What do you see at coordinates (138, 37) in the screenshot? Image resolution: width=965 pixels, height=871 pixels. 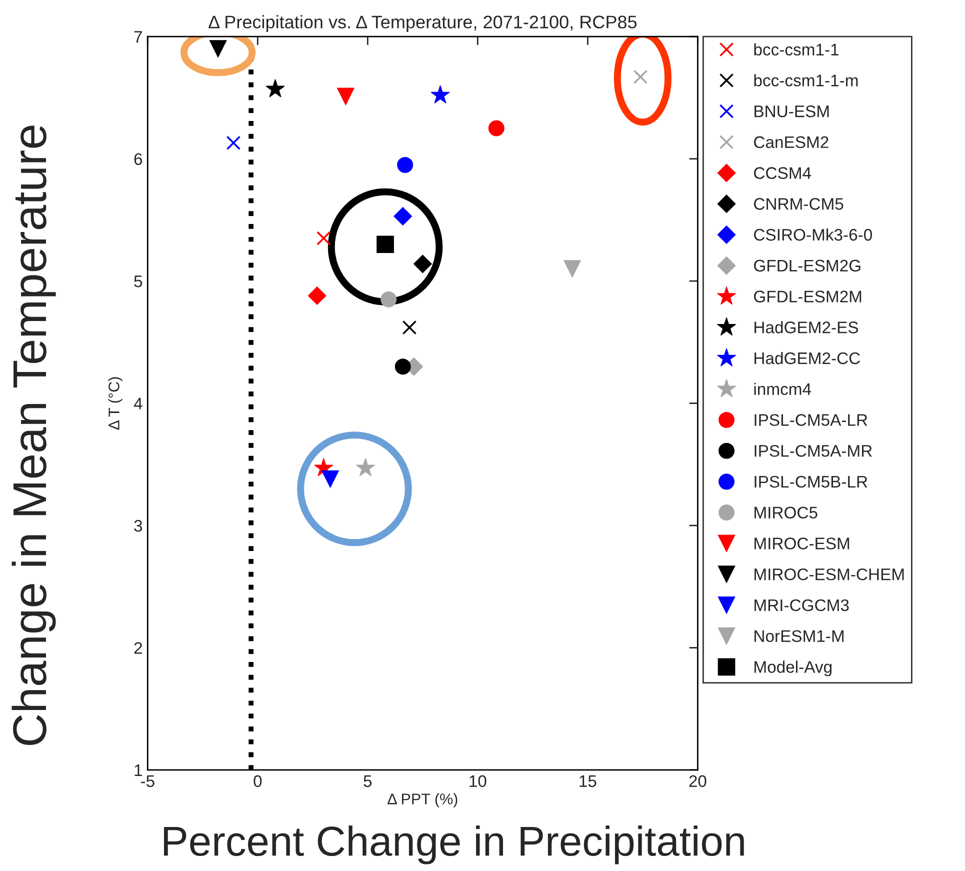 I see `y-tick-label: 7` at bounding box center [138, 37].